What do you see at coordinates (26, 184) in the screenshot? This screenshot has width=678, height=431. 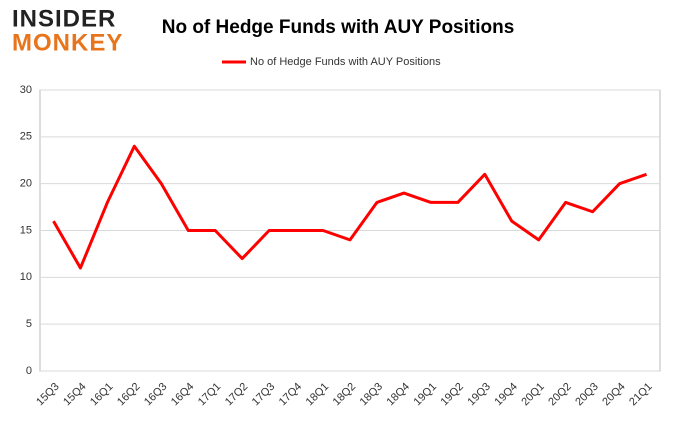 I see `y-tick-label: 20` at bounding box center [26, 184].